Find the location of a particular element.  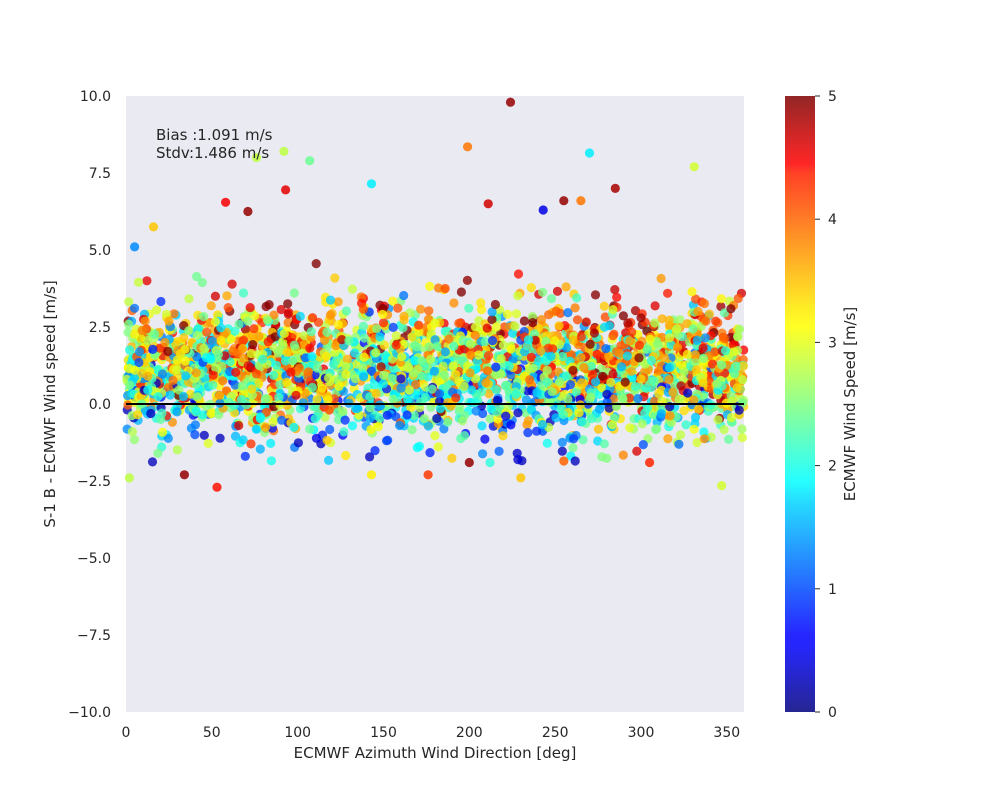

colorbar-ticks: 5 4 3 2 1 0 is located at coordinates (826, 405).